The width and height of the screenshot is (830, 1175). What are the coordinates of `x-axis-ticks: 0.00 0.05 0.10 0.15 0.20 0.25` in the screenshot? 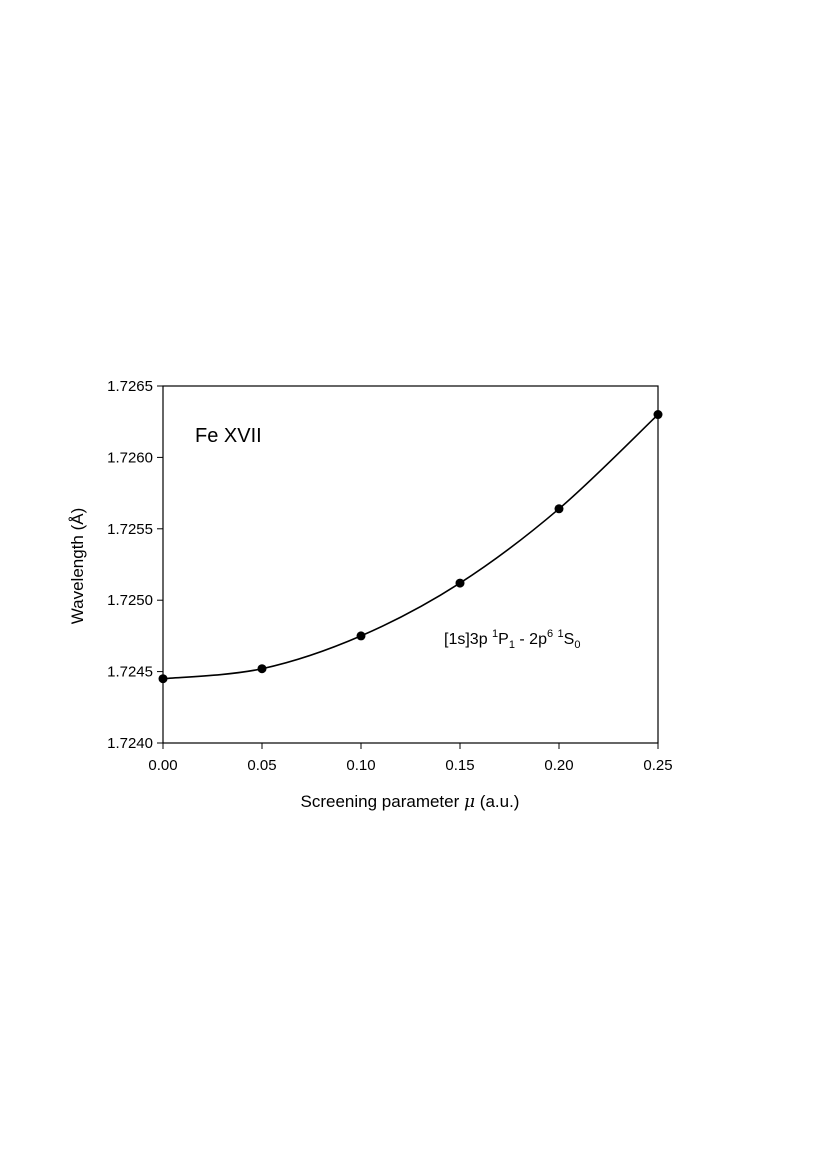 It's located at (410, 758).